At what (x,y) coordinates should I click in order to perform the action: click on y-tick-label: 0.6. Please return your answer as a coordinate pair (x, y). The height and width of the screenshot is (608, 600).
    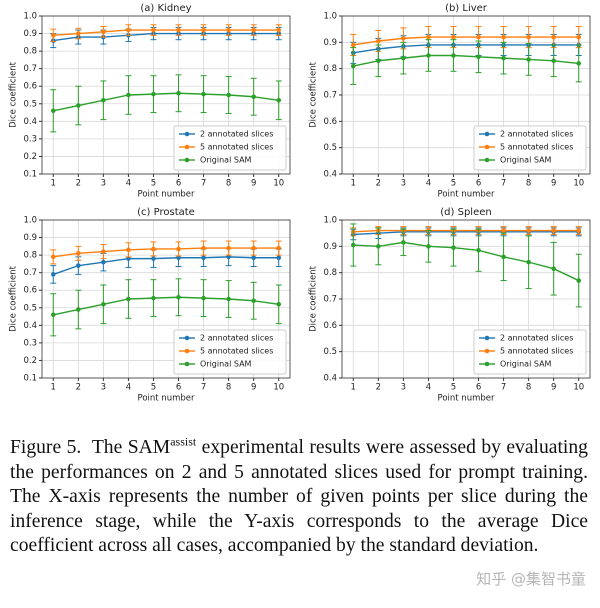
    Looking at the image, I should click on (330, 326).